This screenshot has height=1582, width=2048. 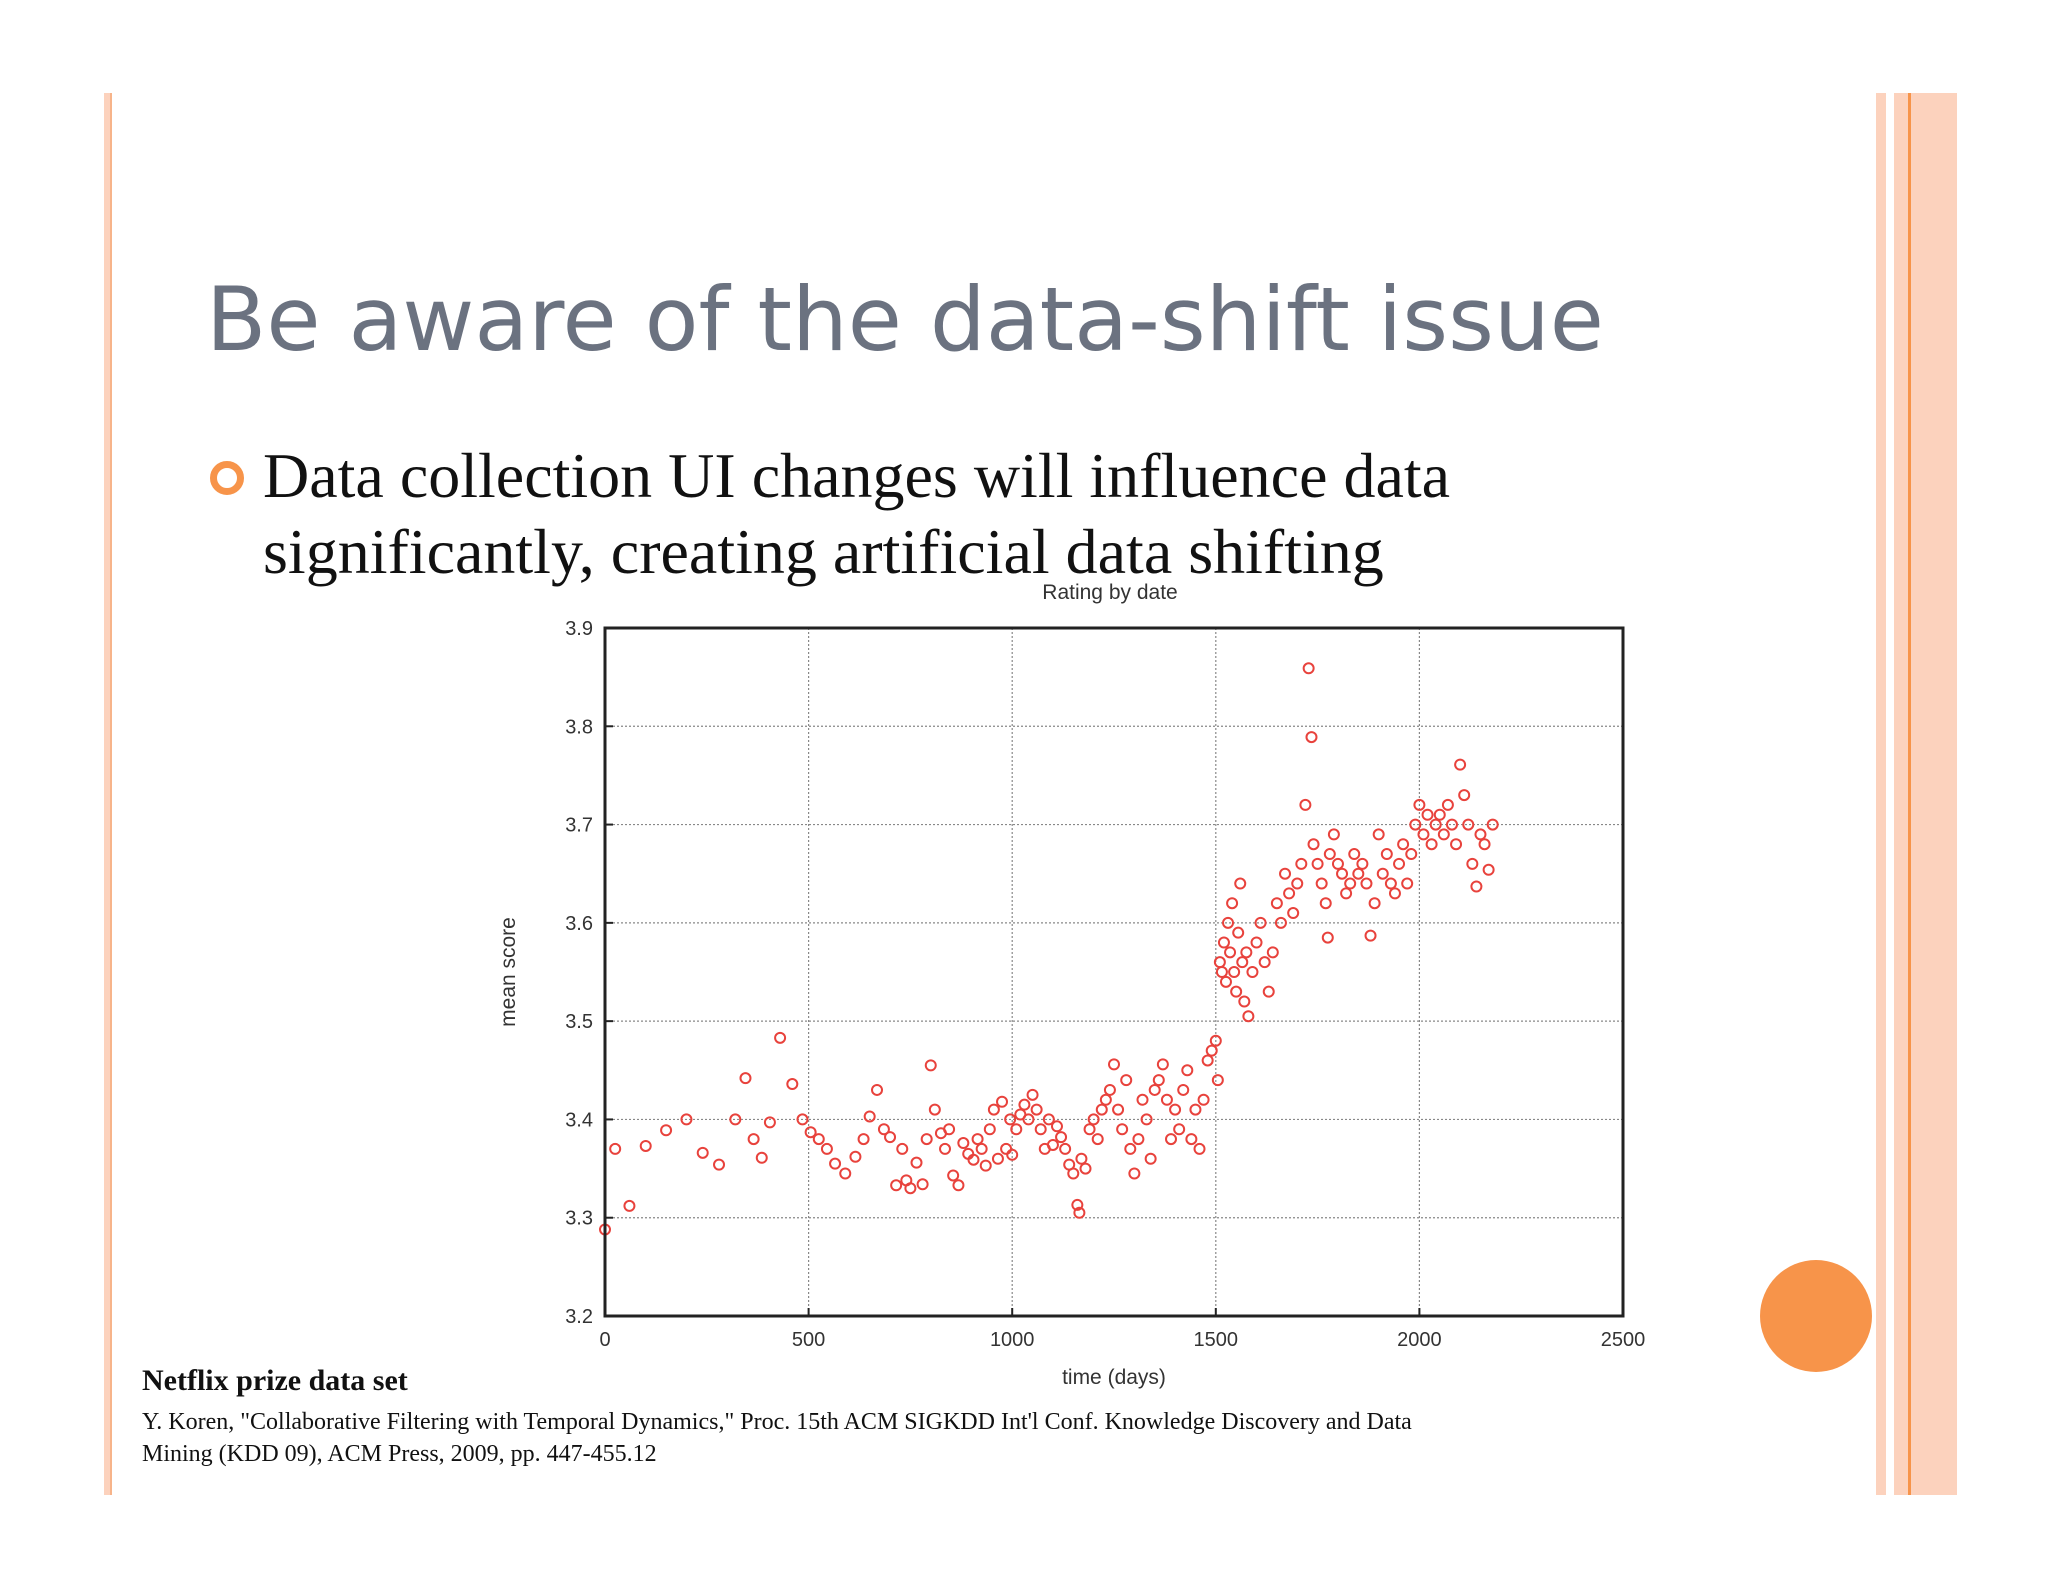 I want to click on x-tick-label: 1000, so click(x=1012, y=1340).